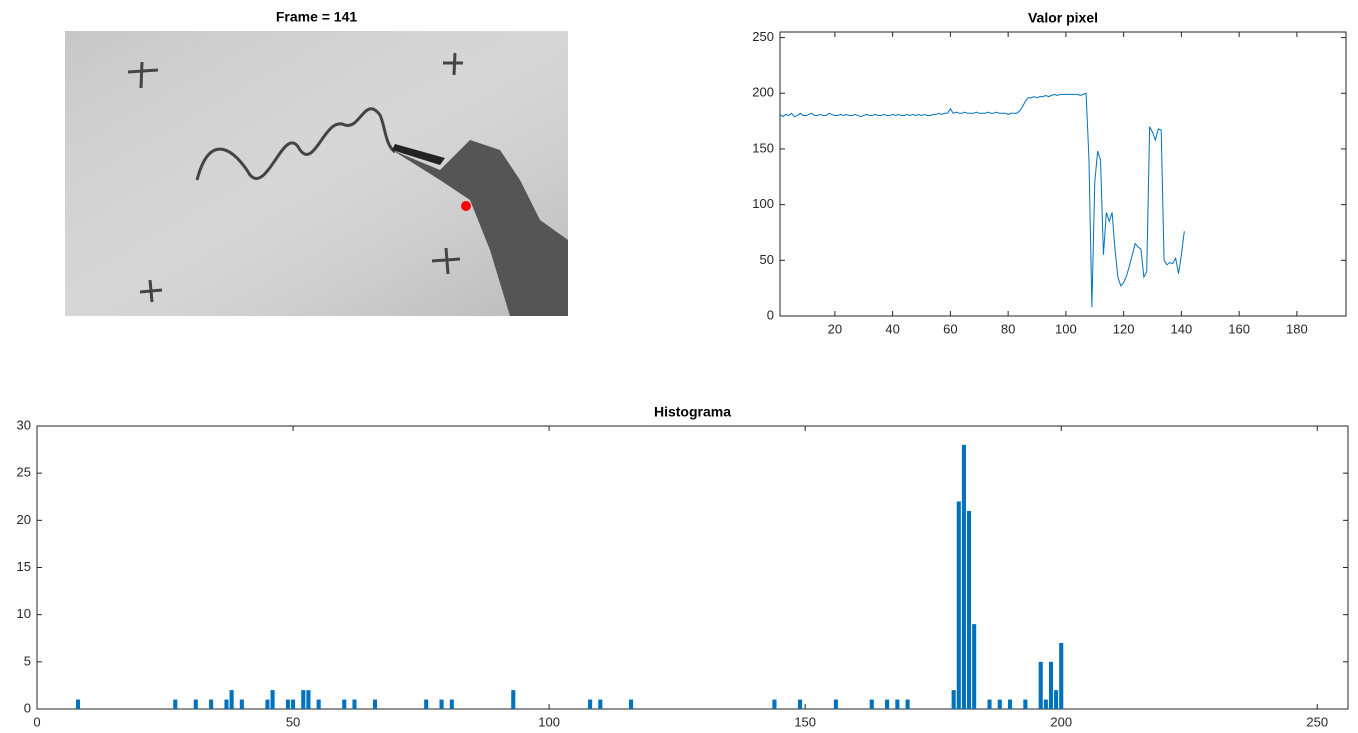 This screenshot has width=1358, height=733. I want to click on x-tick-label: 150, so click(805, 721).